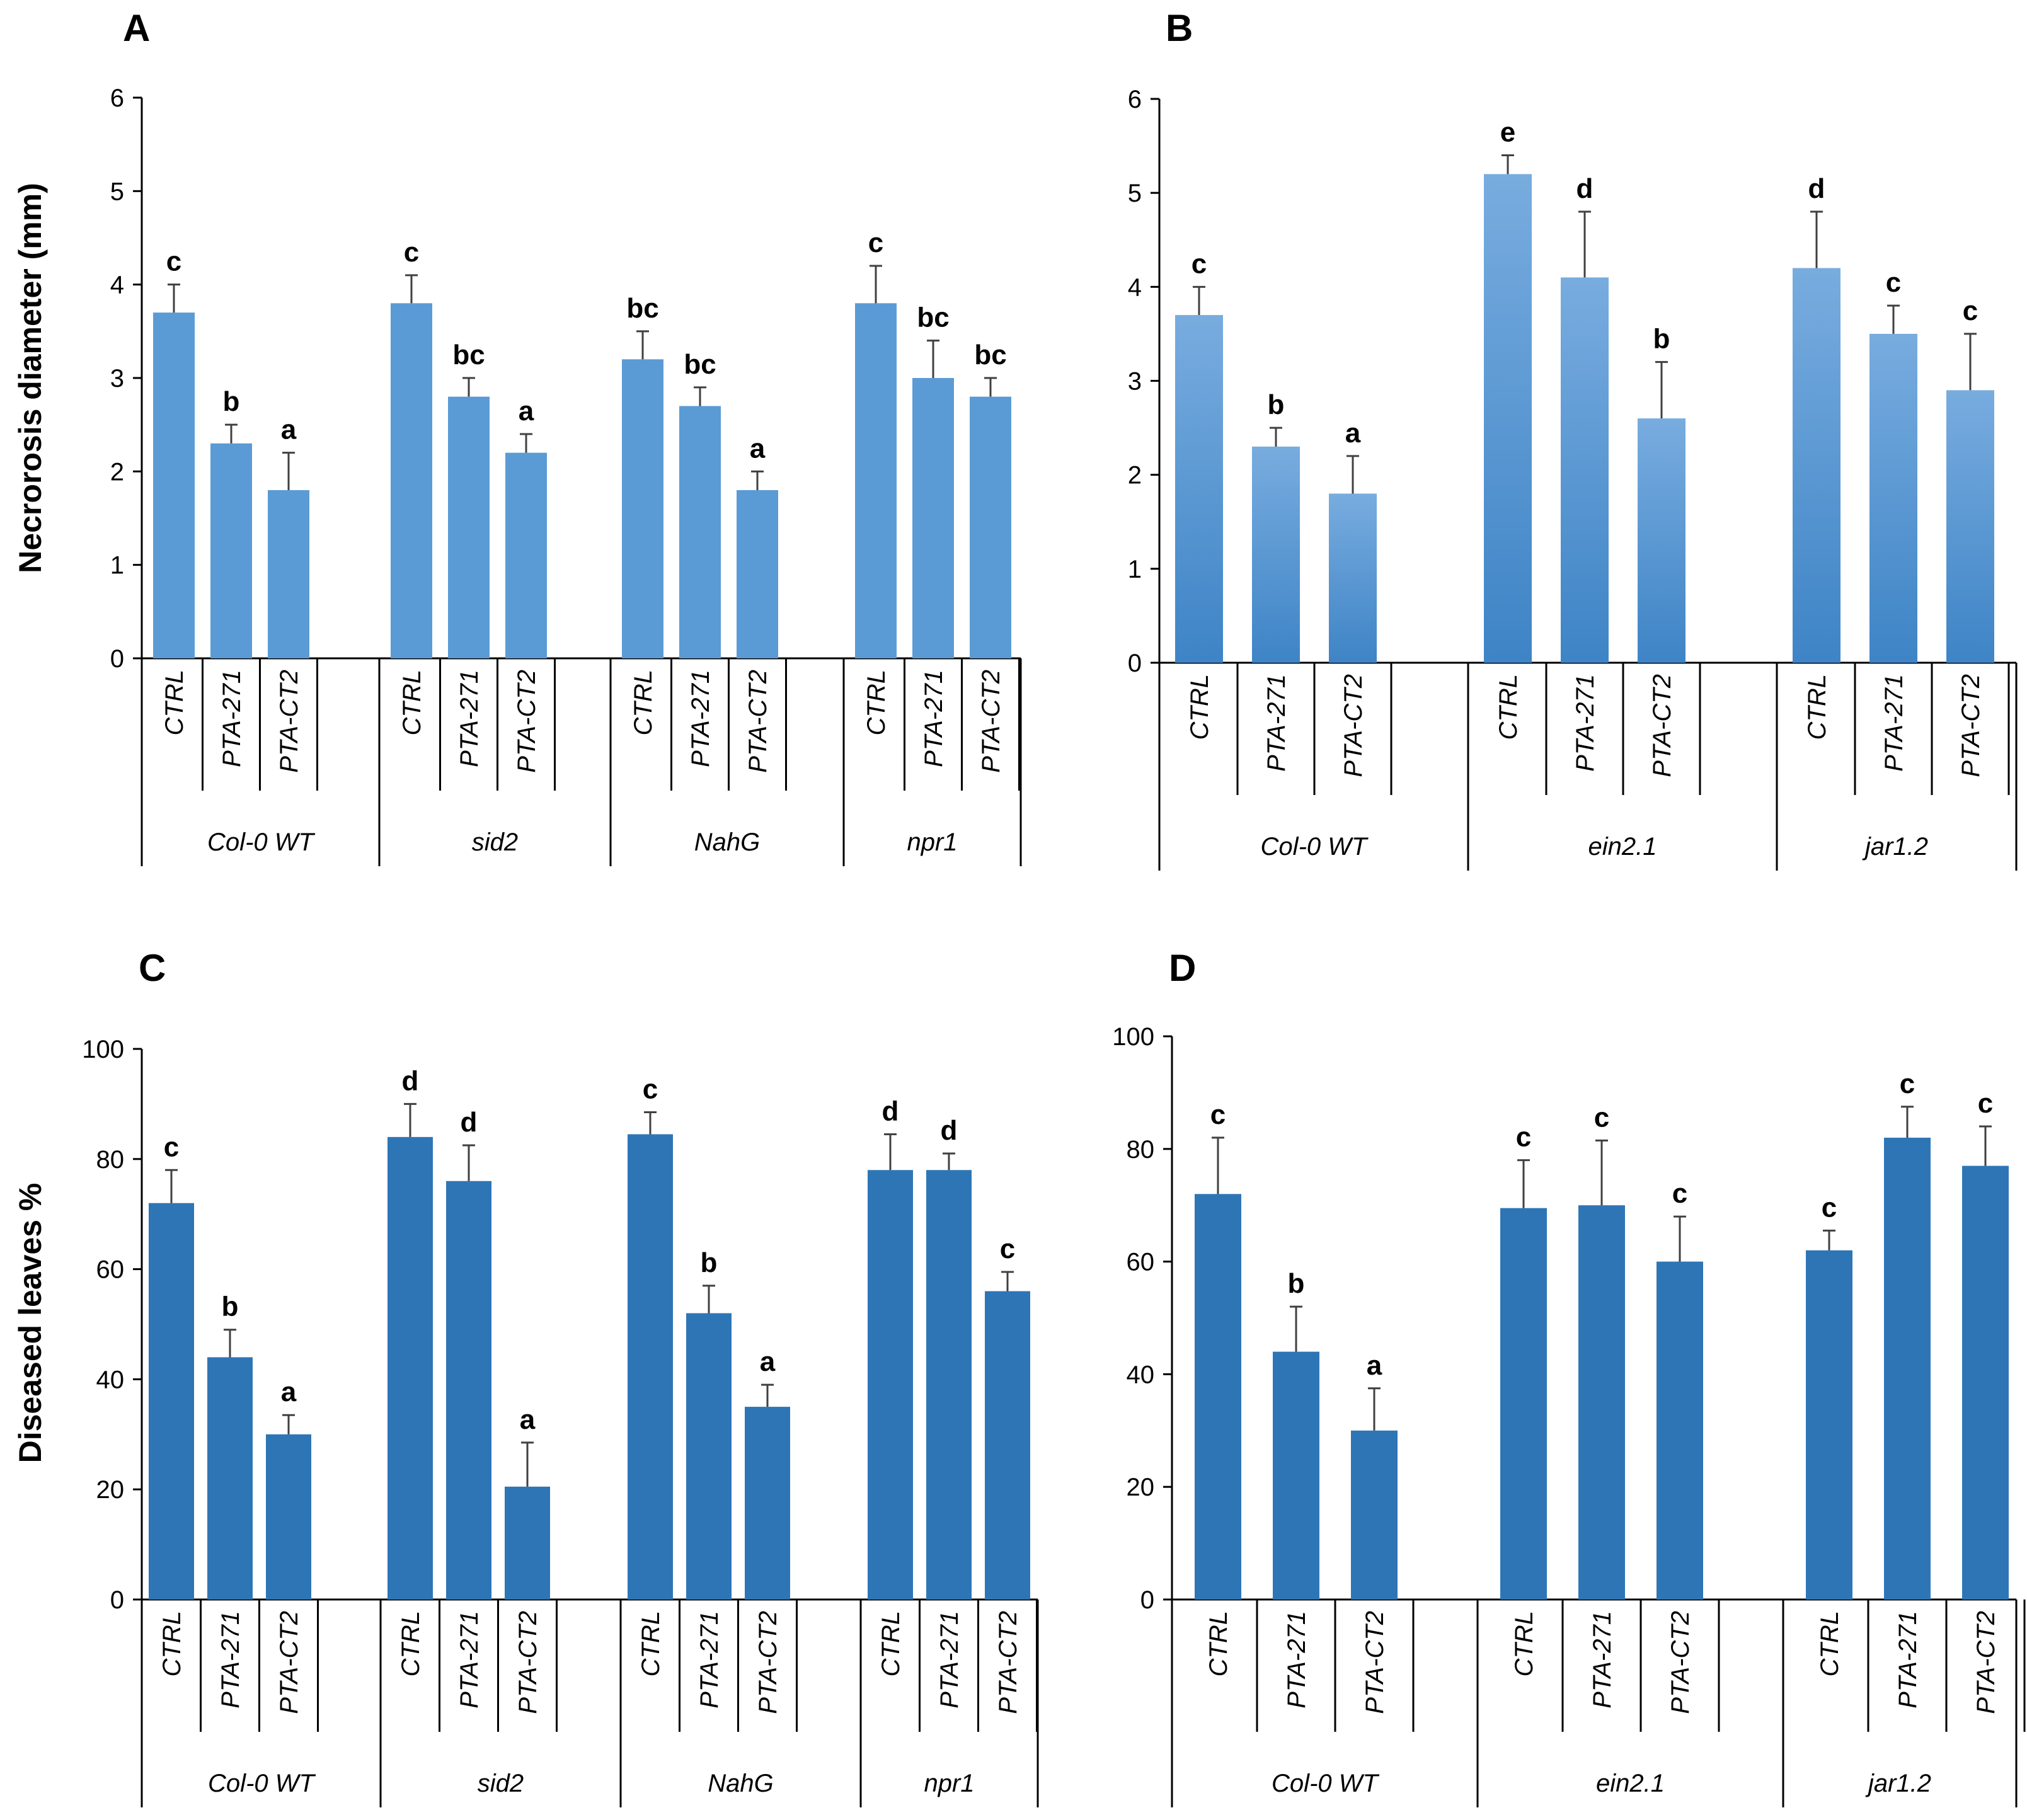 The width and height of the screenshot is (2027, 1820). I want to click on significance-letter: d, so click(1817, 188).